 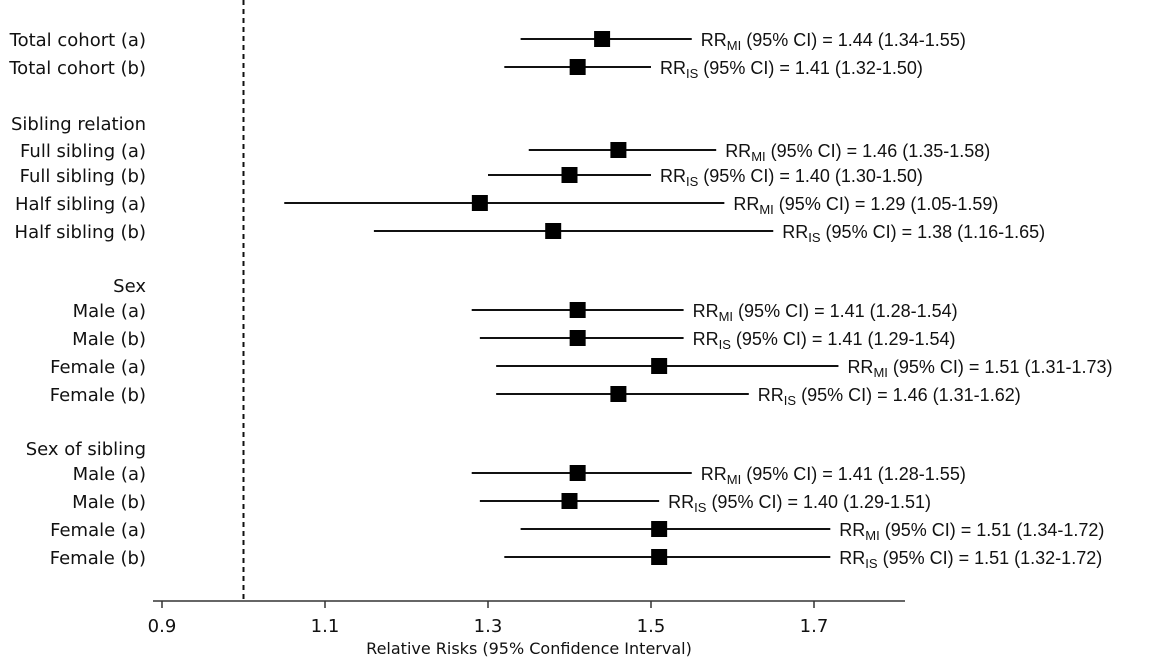 I want to click on row-label: Total cohort (a), so click(x=77, y=40).